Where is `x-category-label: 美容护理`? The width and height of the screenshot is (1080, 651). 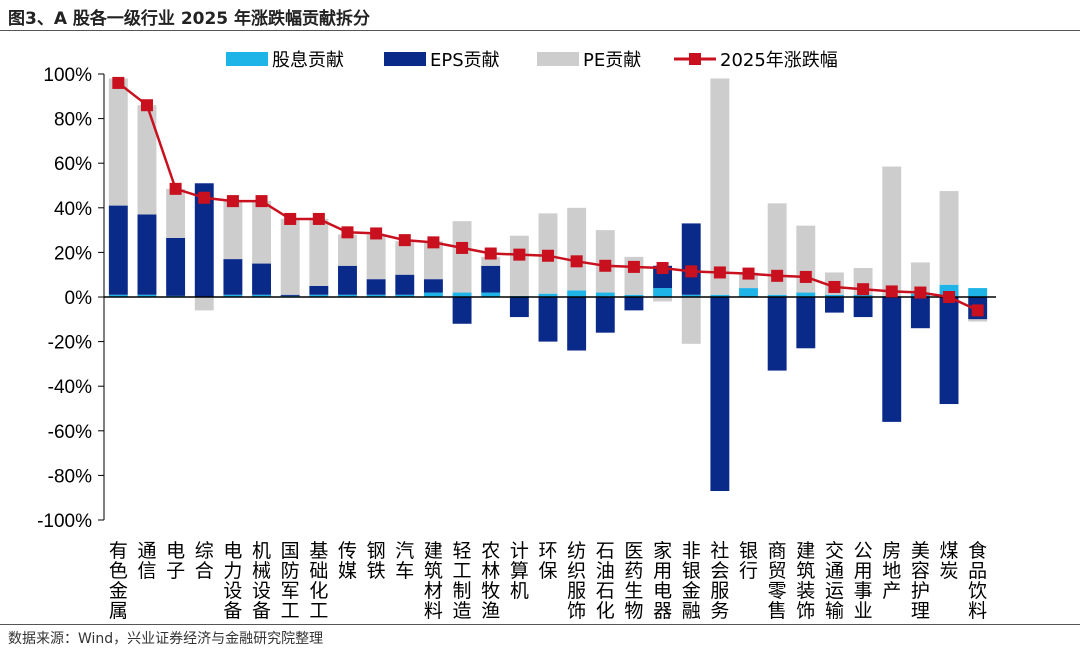
x-category-label: 美容护理 is located at coordinates (920, 581).